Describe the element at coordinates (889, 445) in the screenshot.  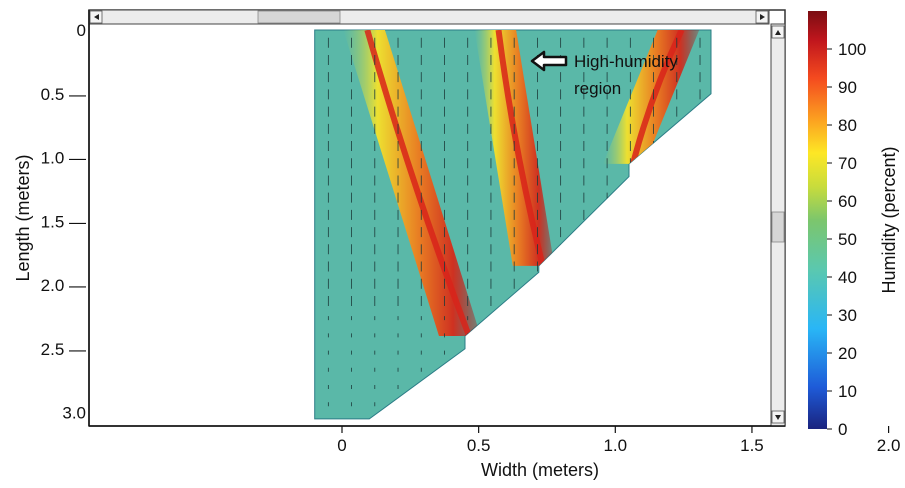
I see `x-tick-label: 2.0` at that location.